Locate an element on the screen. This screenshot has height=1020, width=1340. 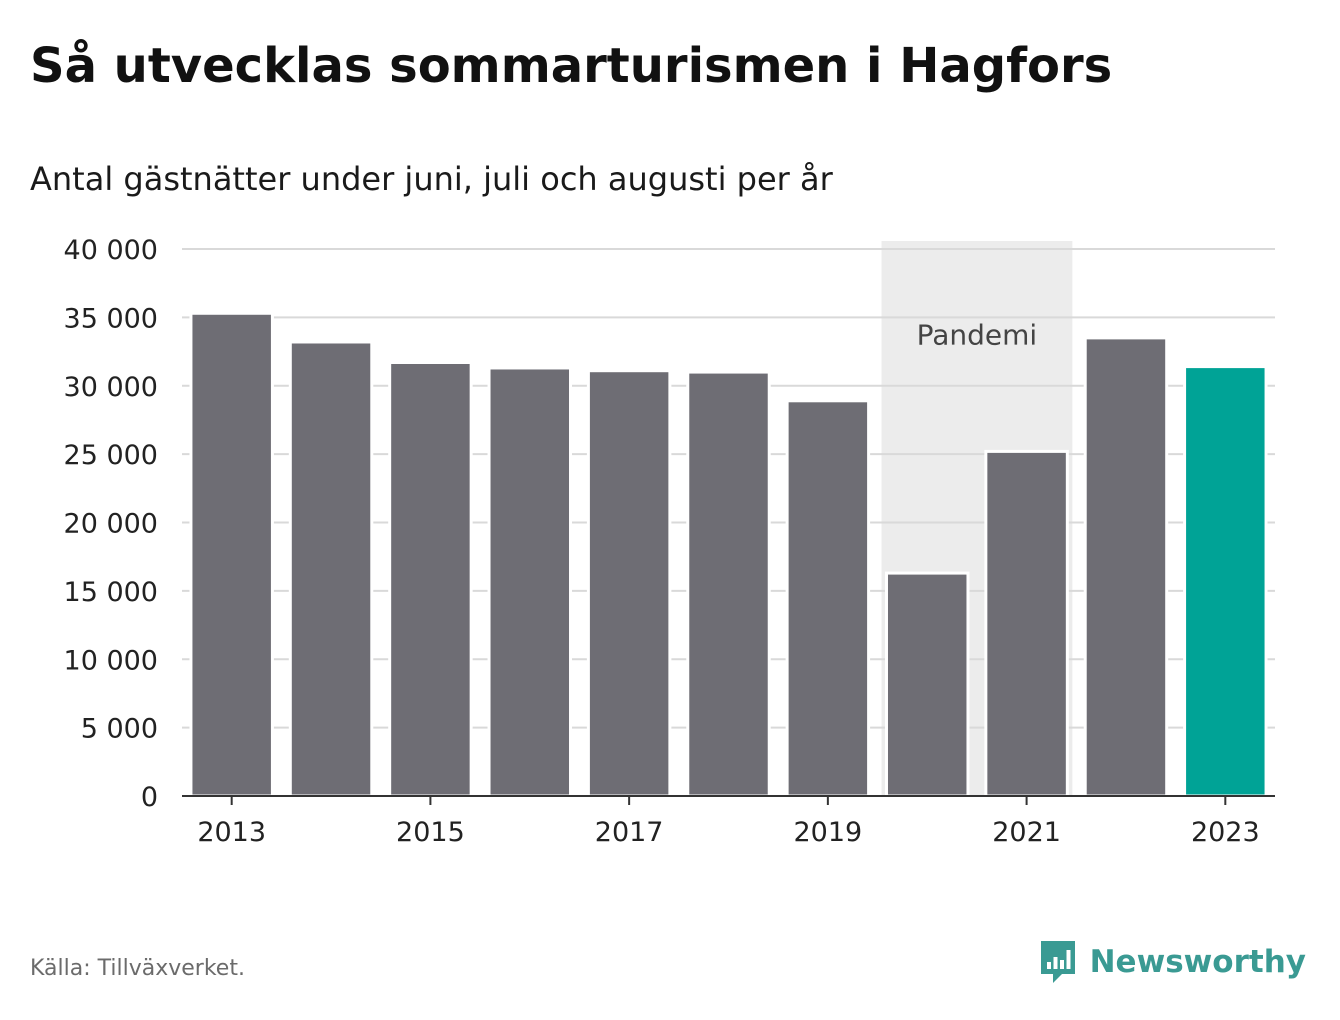
brand-logo: Newsworthy is located at coordinates (1172, 962).